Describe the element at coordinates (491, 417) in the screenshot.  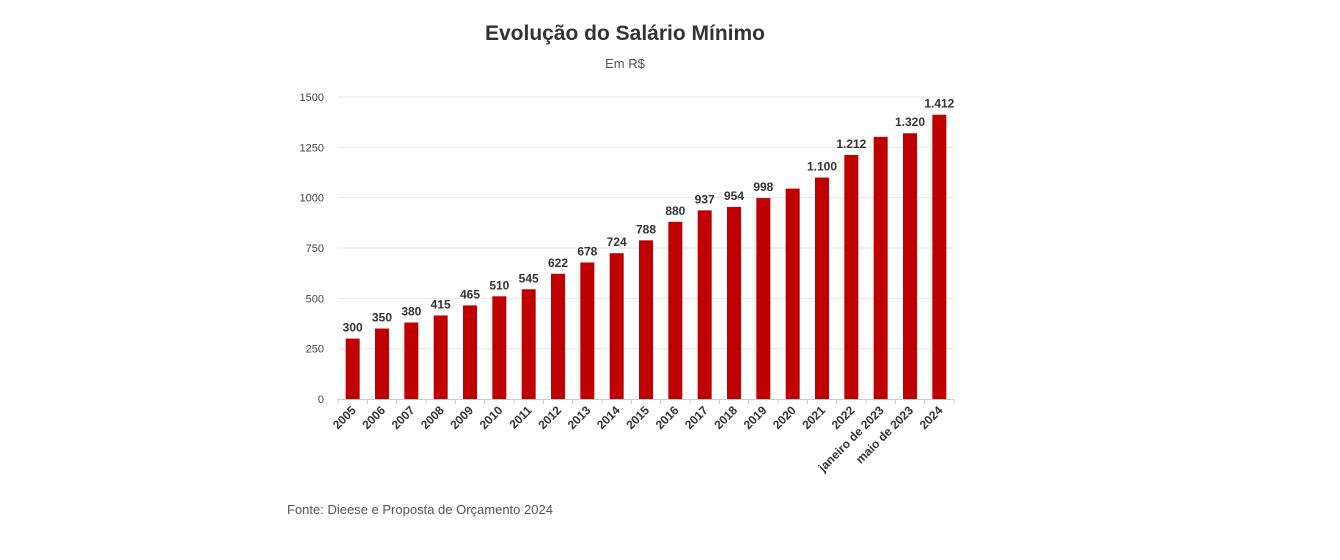
I see `x-tick-label: 2010` at that location.